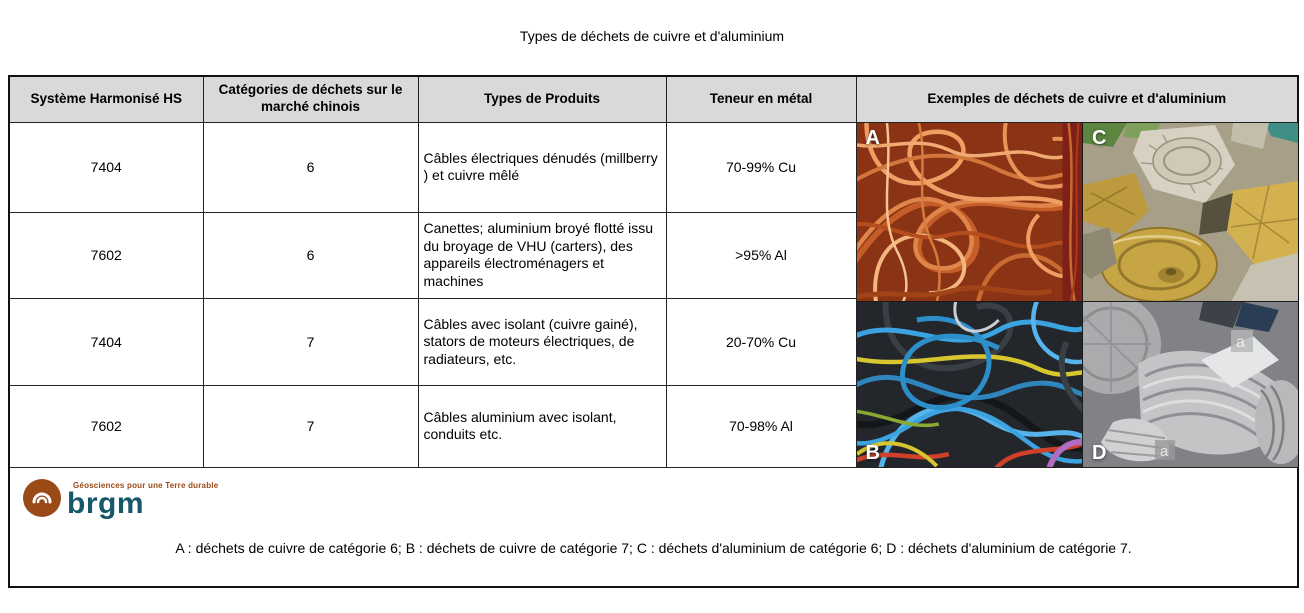  I want to click on photo-label-b: B, so click(872, 453).